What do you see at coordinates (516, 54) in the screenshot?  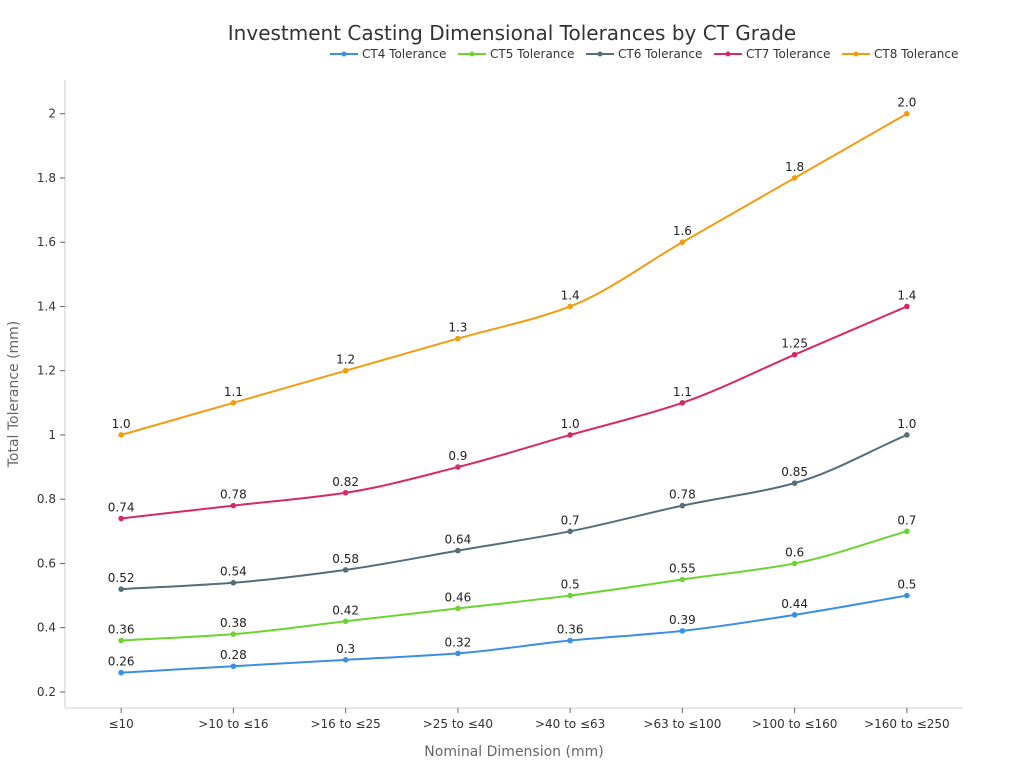 I see `legend-item: CT5 Tolerance` at bounding box center [516, 54].